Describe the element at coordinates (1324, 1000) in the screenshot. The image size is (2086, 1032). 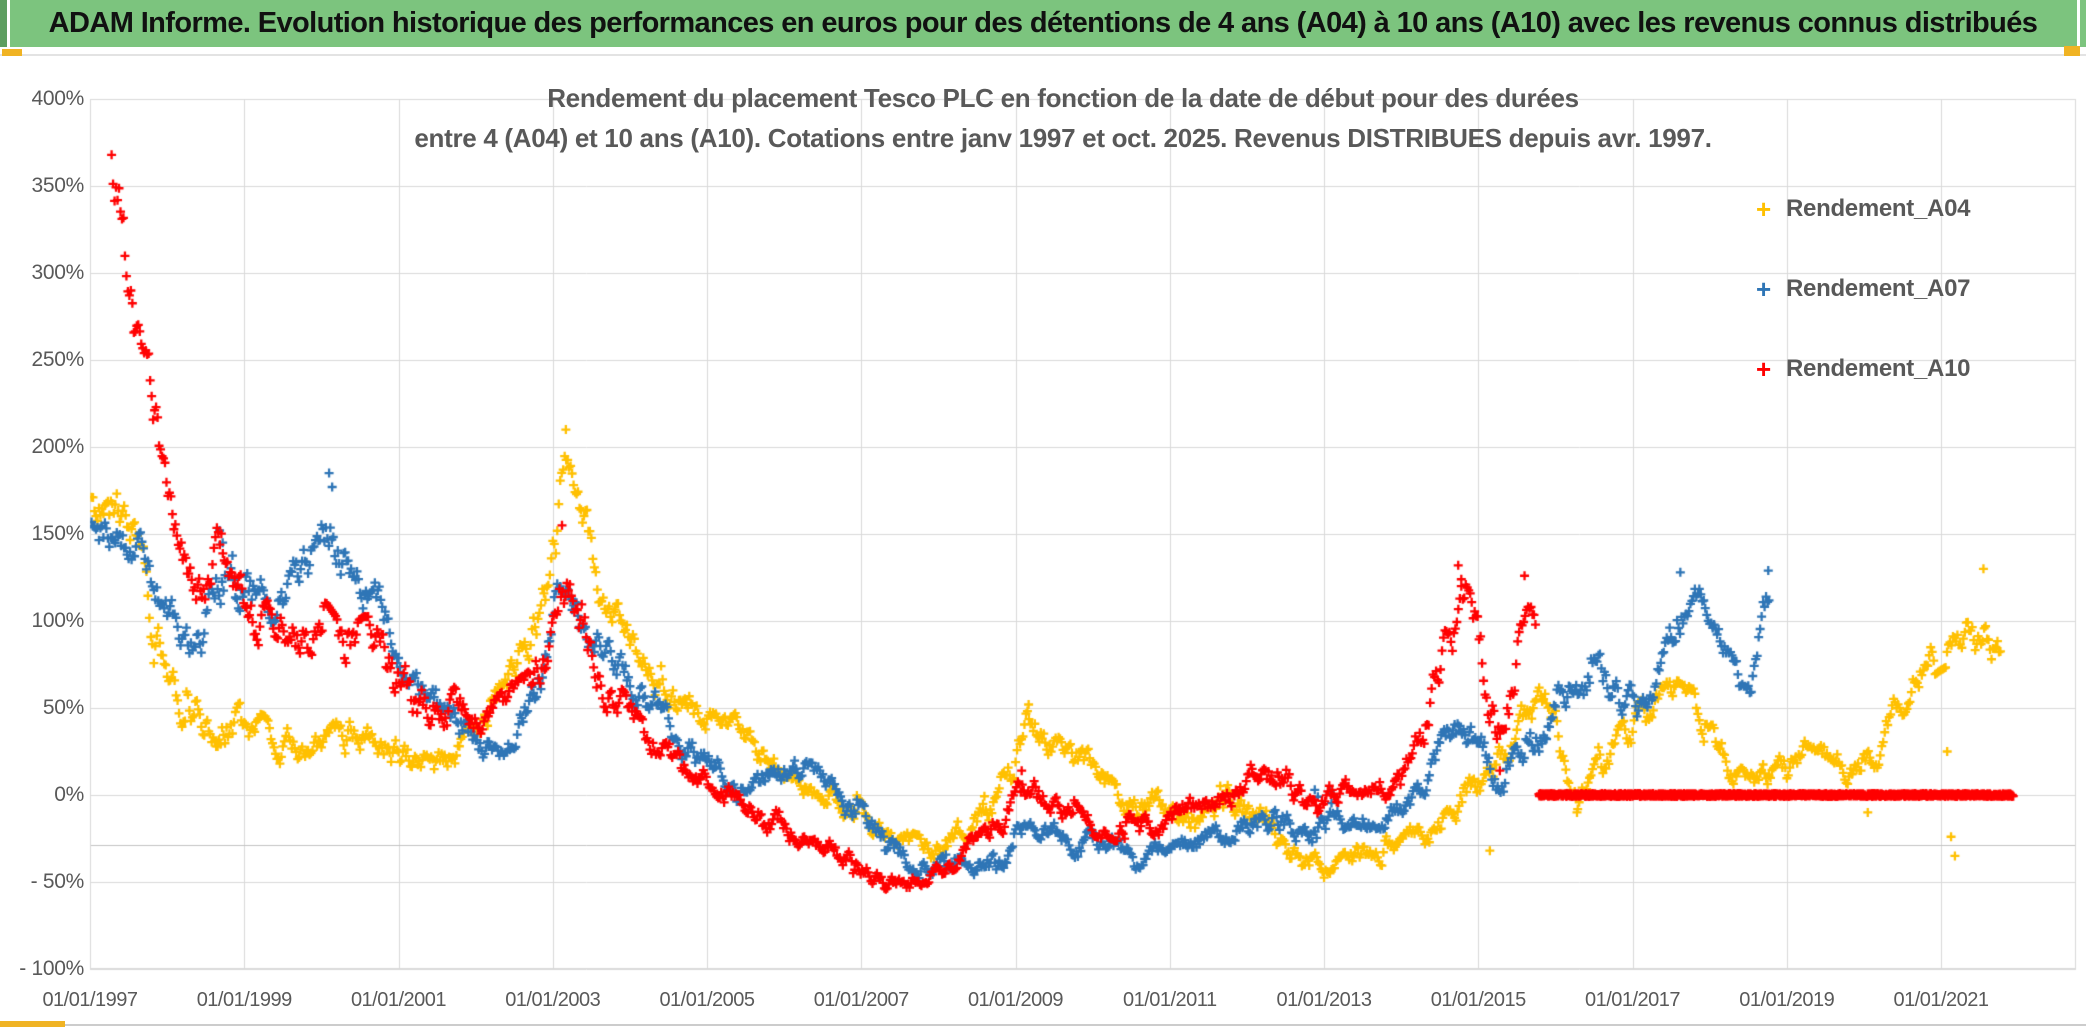
I see `x-tick-label: 01/01/2013` at that location.